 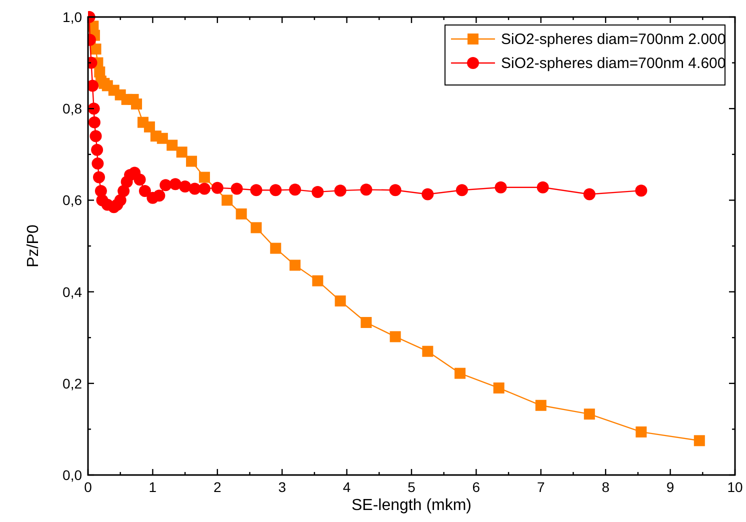 What do you see at coordinates (218, 487) in the screenshot?
I see `x-tick-label: 2` at bounding box center [218, 487].